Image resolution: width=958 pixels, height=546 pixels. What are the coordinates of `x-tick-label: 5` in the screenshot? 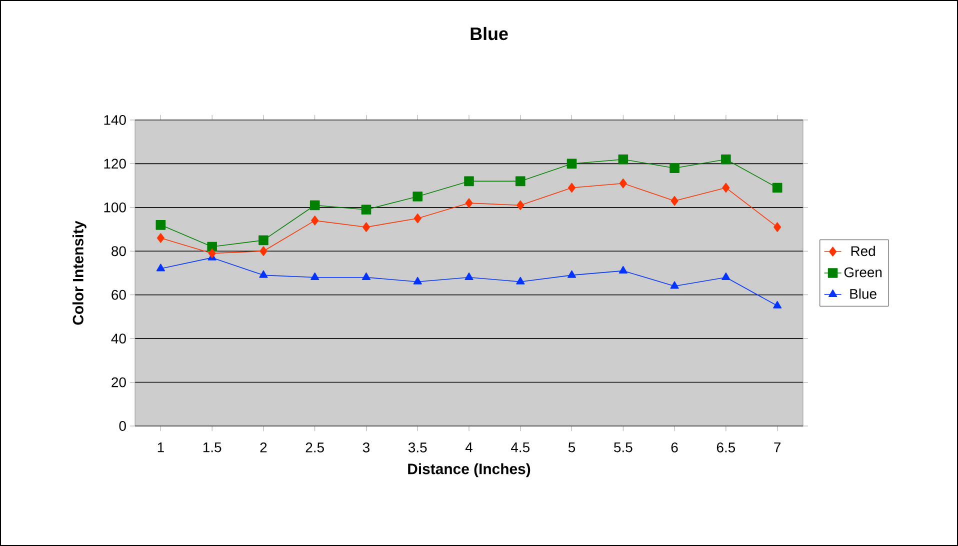 It's located at (572, 447).